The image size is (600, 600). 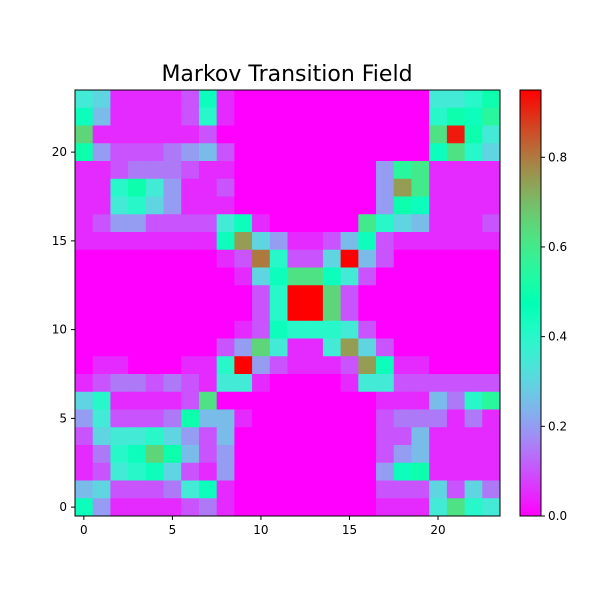 I want to click on x-tick-label: 10, so click(x=260, y=530).